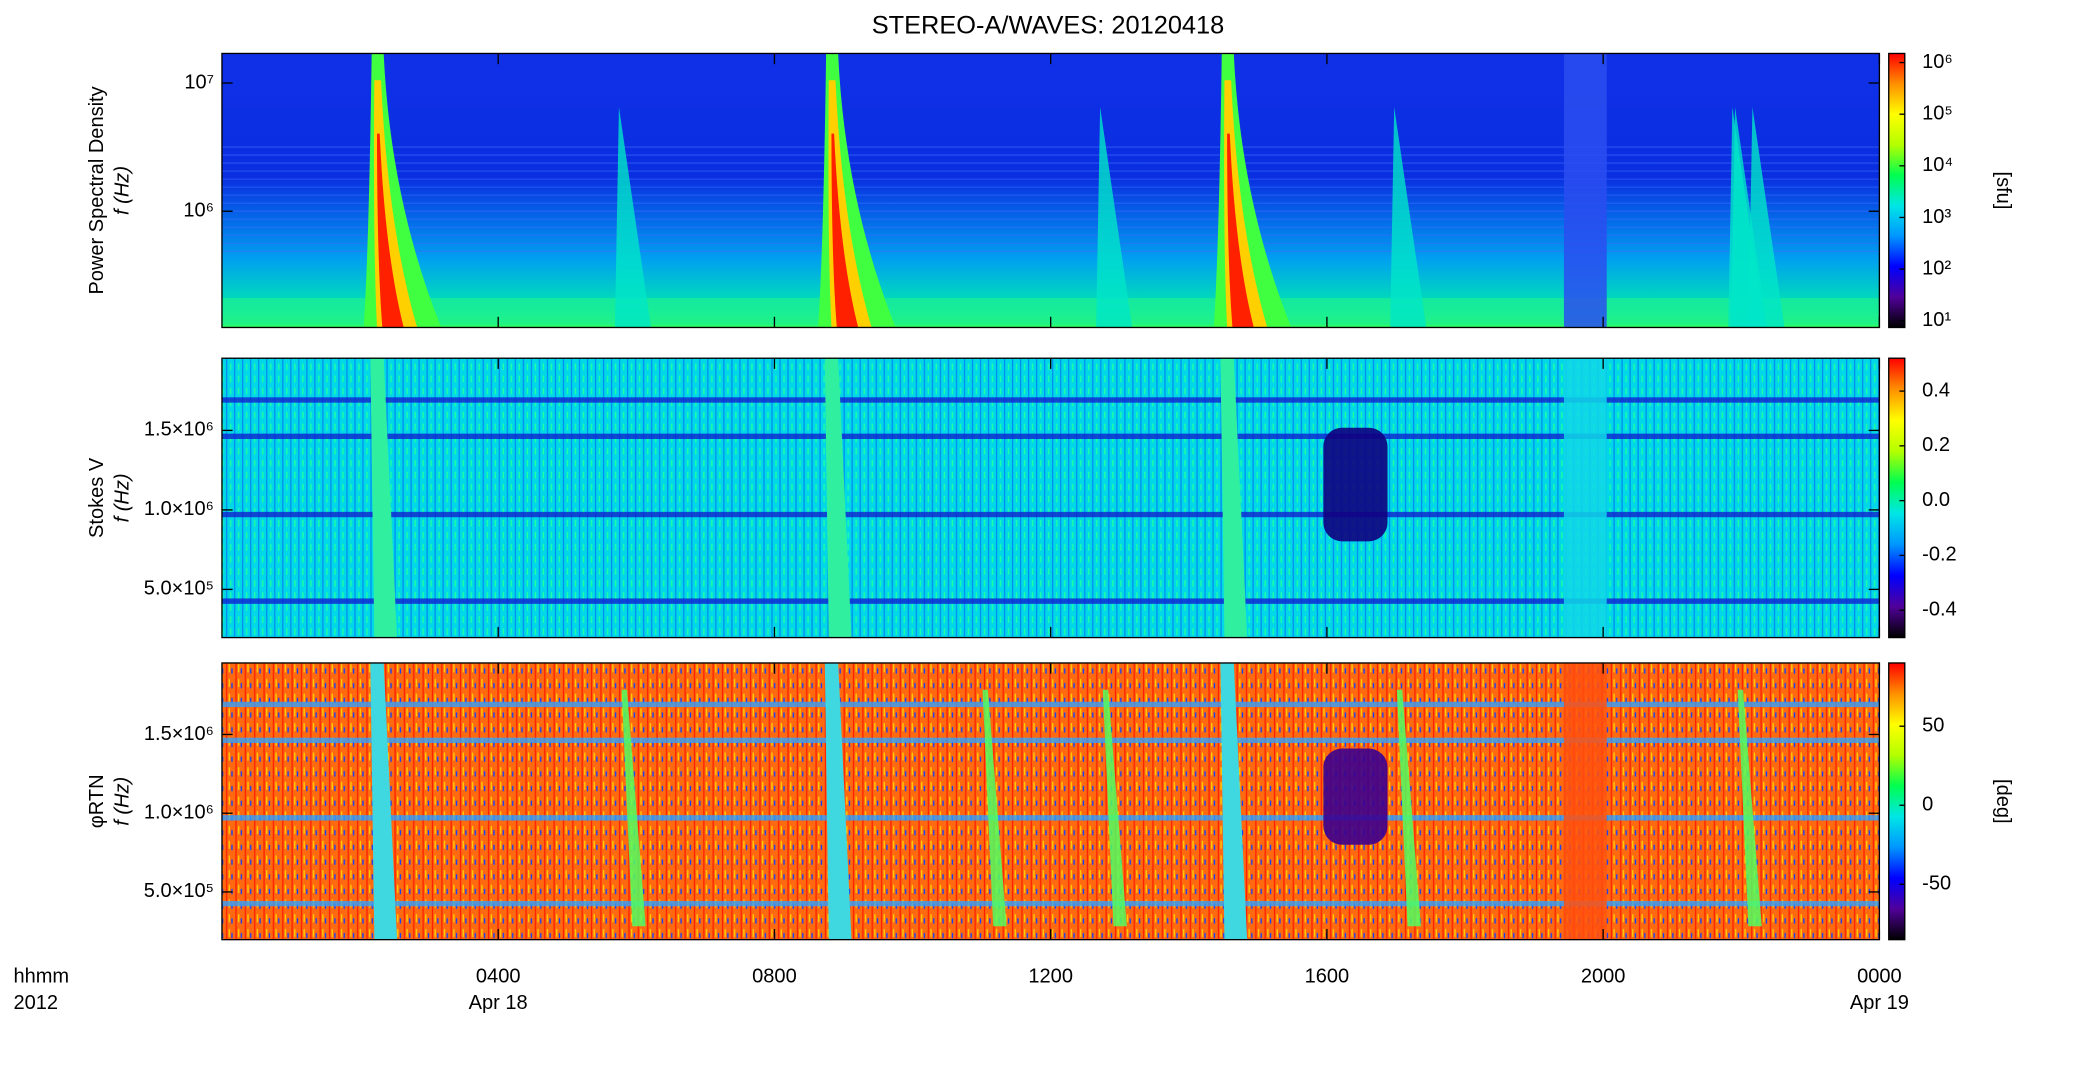 This screenshot has height=1080, width=2096. I want to click on colorbar-tick-label: 10⁵, so click(1937, 113).